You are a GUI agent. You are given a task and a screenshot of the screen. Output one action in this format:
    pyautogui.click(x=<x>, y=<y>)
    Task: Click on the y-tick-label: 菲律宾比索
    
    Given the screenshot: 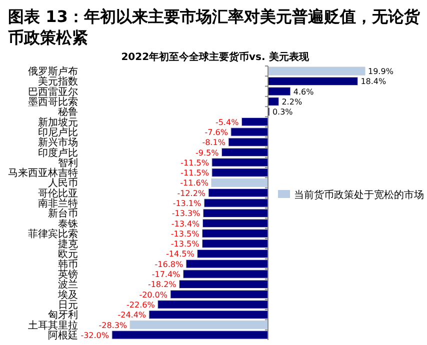 What is the action you would take?
    pyautogui.click(x=53, y=234)
    